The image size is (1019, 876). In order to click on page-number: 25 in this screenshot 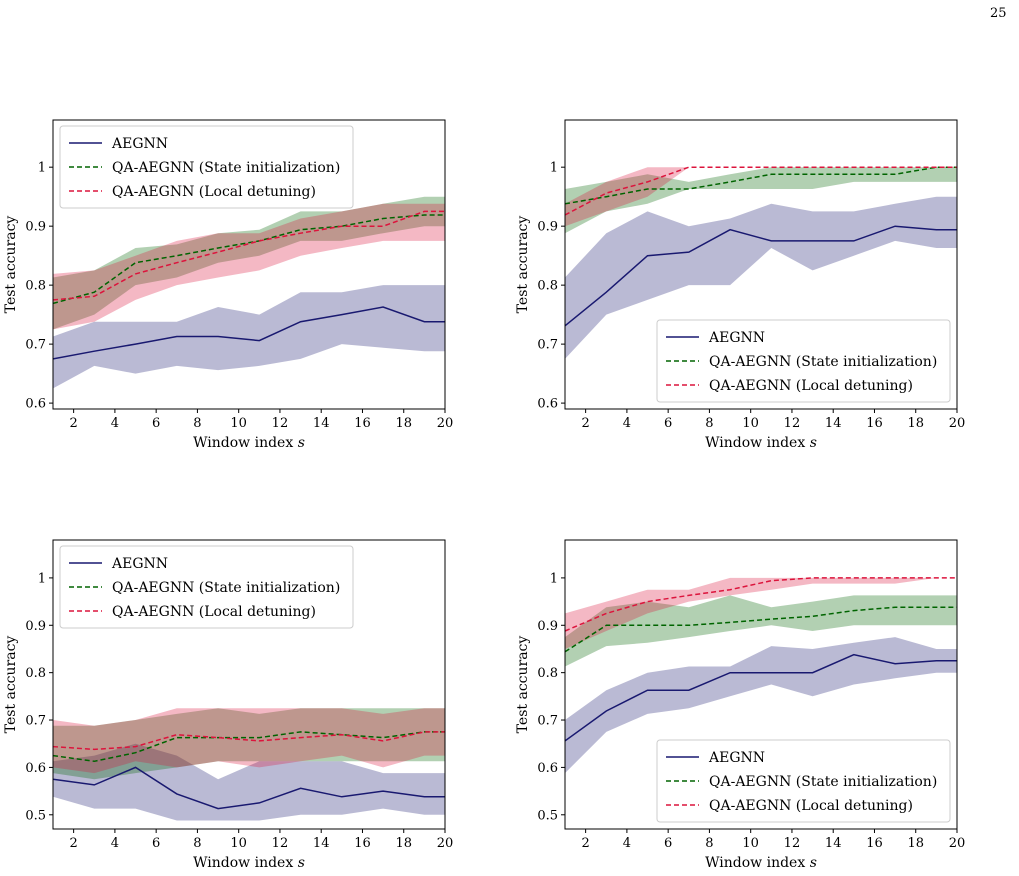, I will do `click(998, 13)`.